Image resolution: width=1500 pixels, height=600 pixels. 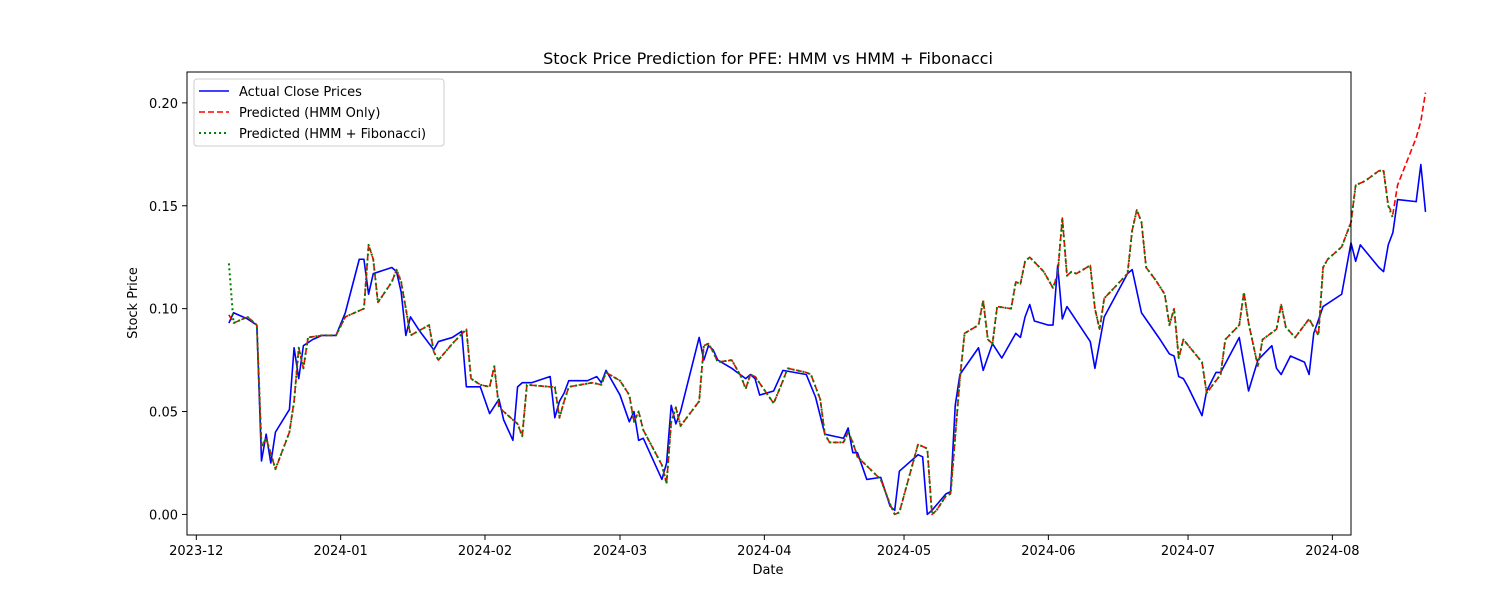 What do you see at coordinates (163, 413) in the screenshot?
I see `y-tick-label: 0.05` at bounding box center [163, 413].